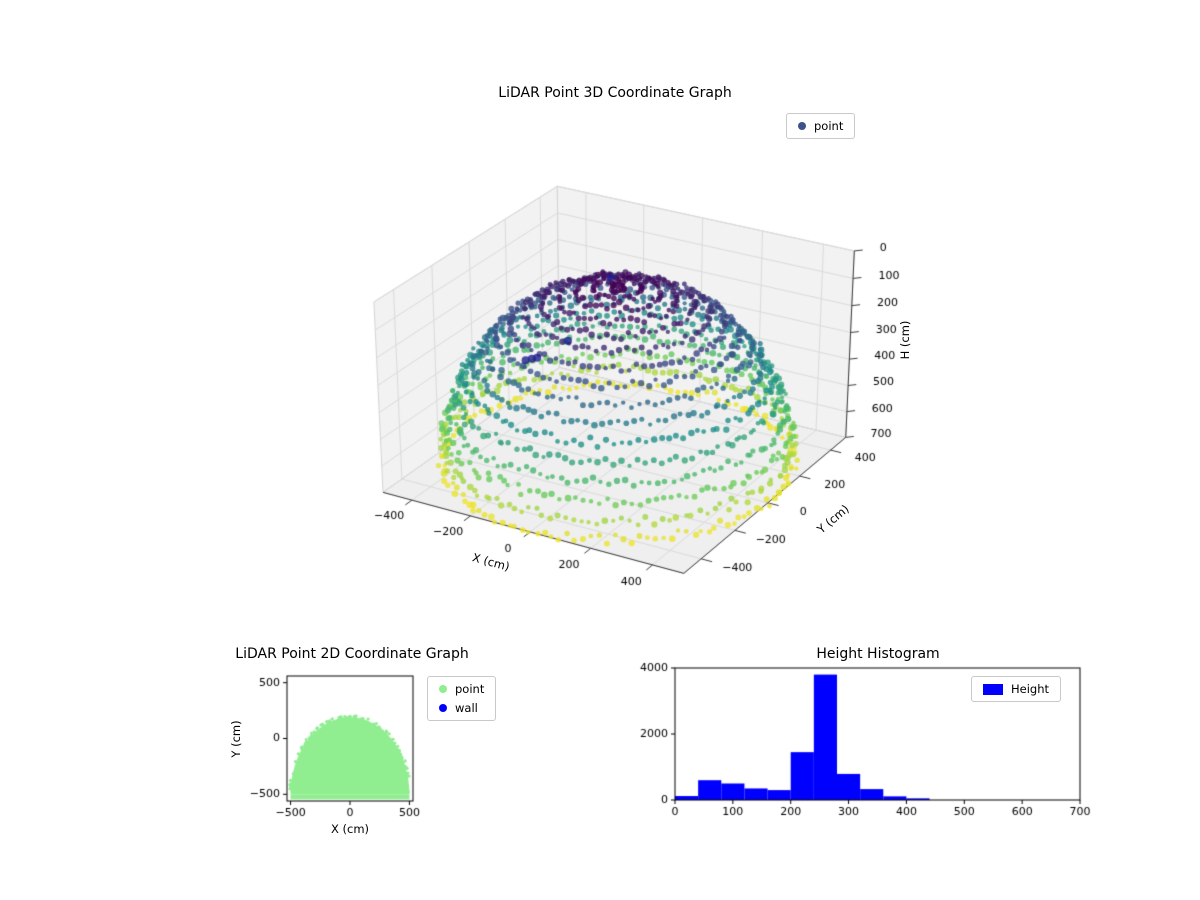  I want to click on histogram-title: Height Histogram, so click(878, 654).